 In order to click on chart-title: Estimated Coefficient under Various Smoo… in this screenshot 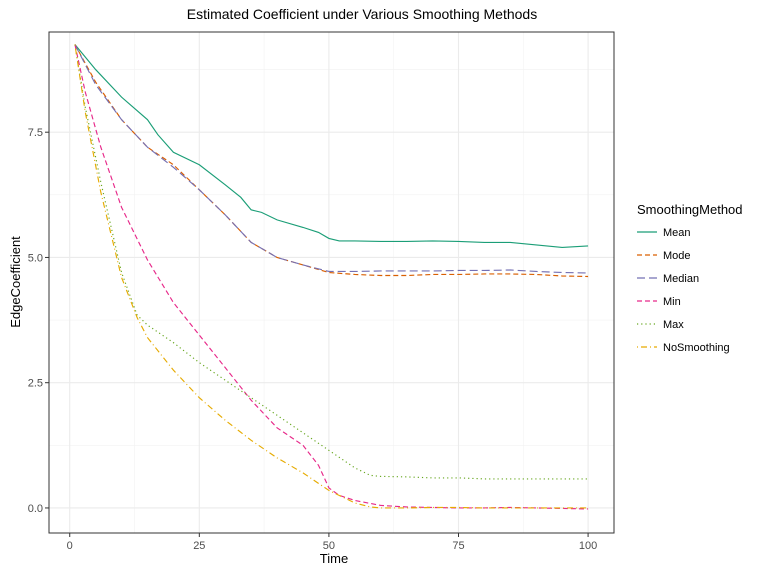, I will do `click(362, 14)`.